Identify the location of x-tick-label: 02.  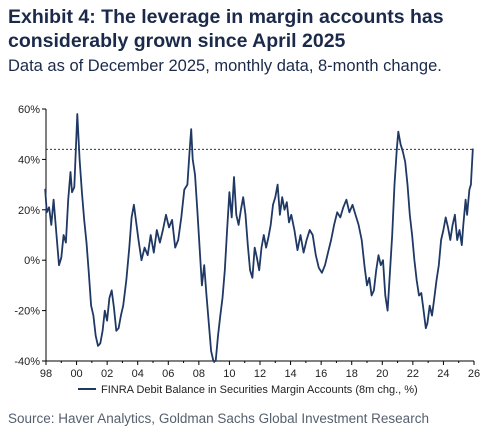
(107, 374).